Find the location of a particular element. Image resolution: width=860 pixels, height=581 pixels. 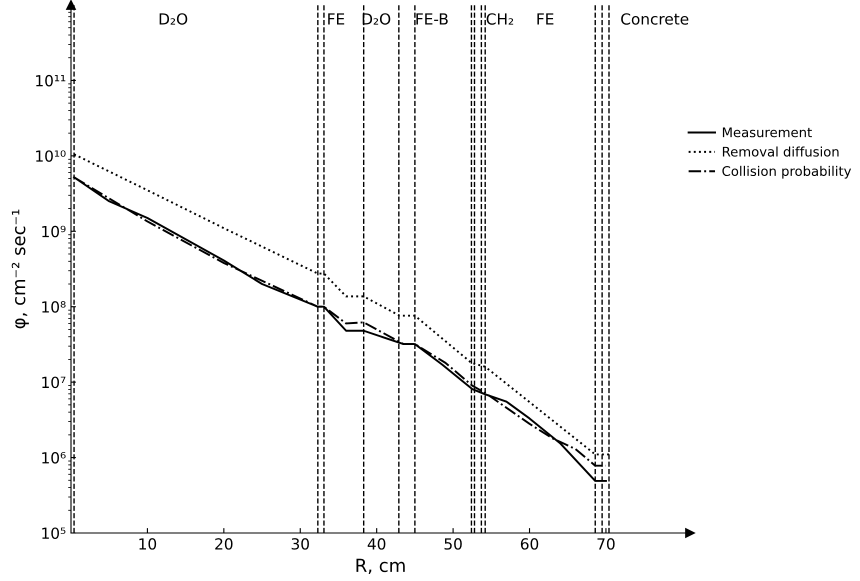

annotation: D₂O is located at coordinates (174, 19).